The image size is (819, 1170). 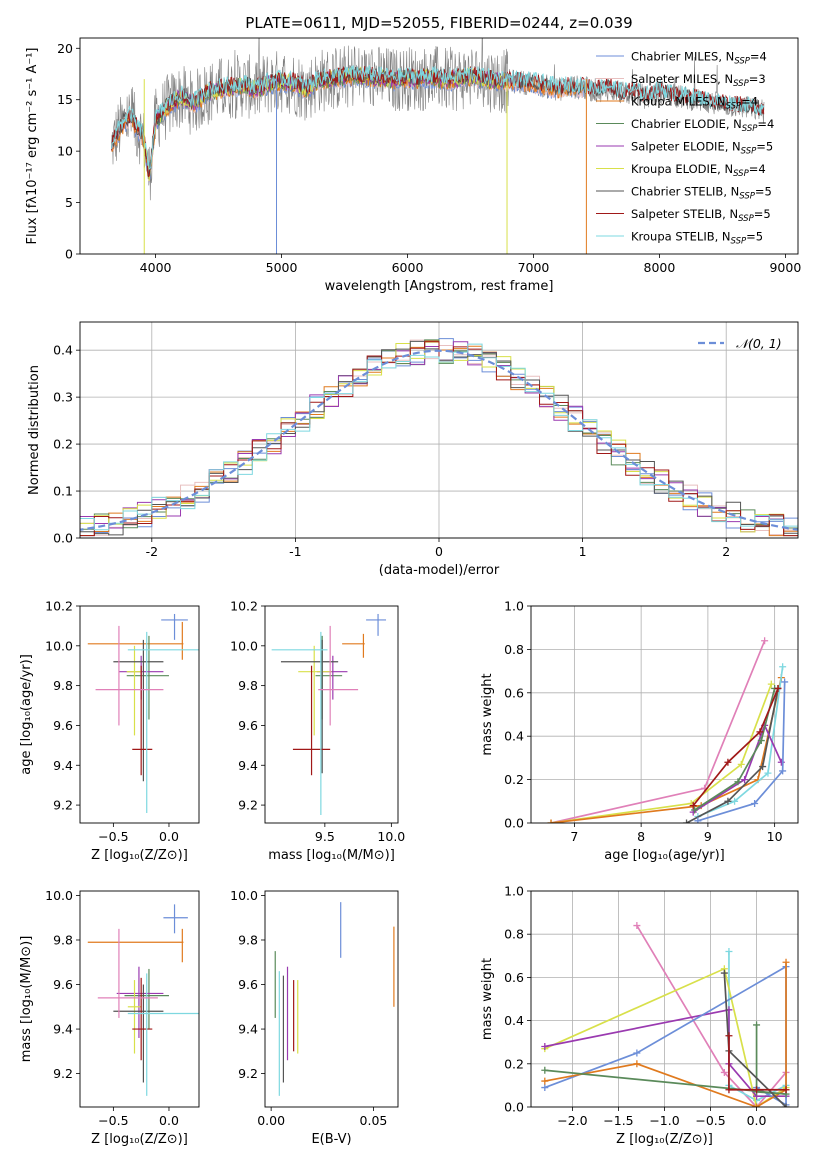 What do you see at coordinates (514, 649) in the screenshot?
I see `y-tick-label: 0.8` at bounding box center [514, 649].